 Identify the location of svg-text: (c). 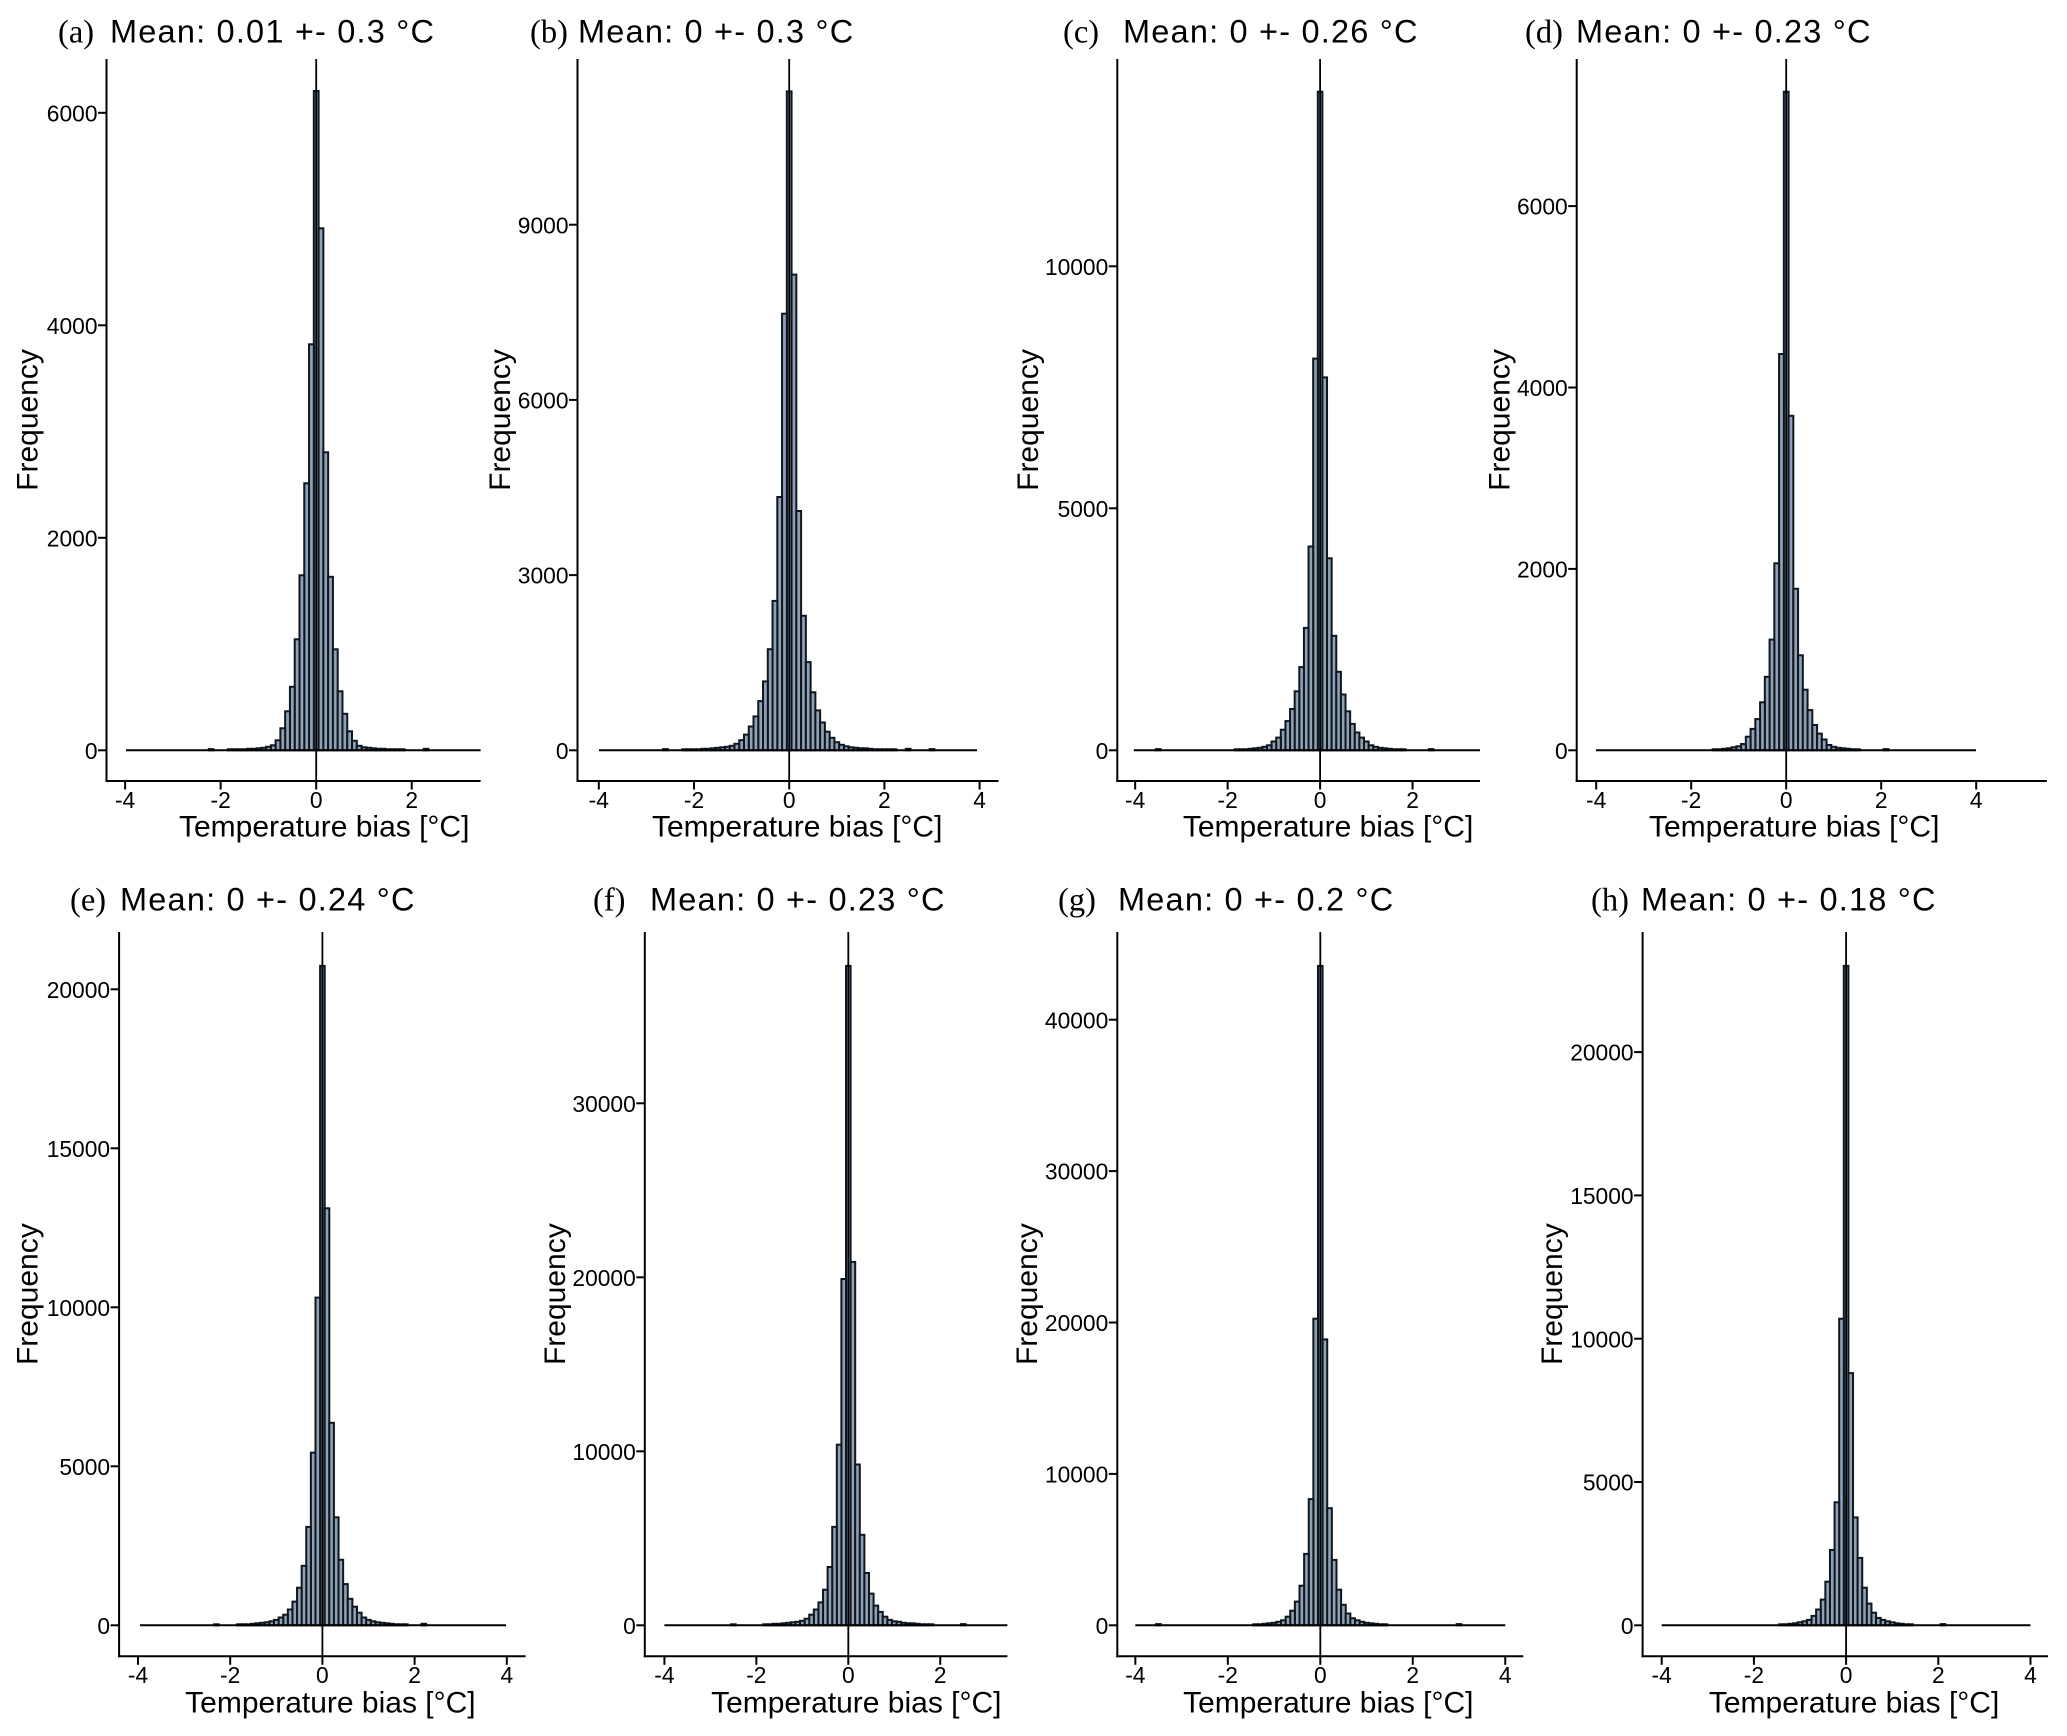
(1081, 32).